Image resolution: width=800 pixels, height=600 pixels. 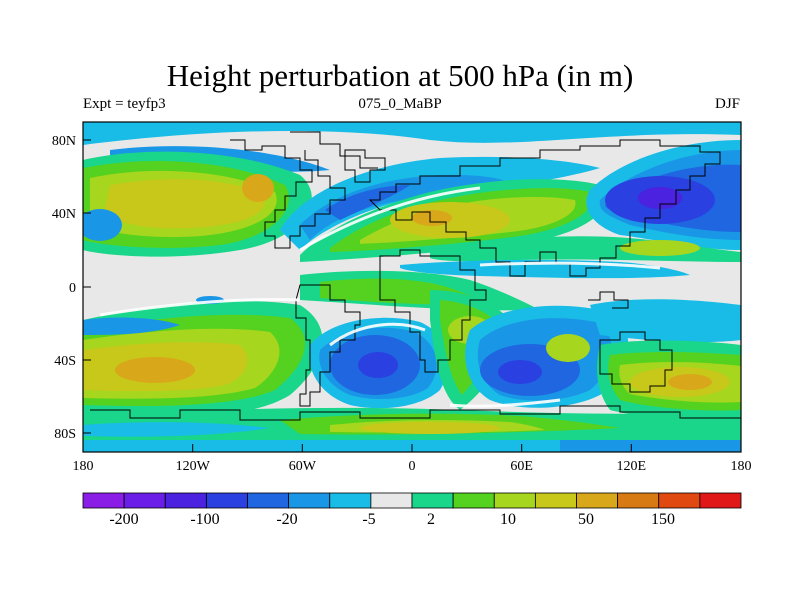 What do you see at coordinates (65, 361) in the screenshot?
I see `y-tick-label: 40S` at bounding box center [65, 361].